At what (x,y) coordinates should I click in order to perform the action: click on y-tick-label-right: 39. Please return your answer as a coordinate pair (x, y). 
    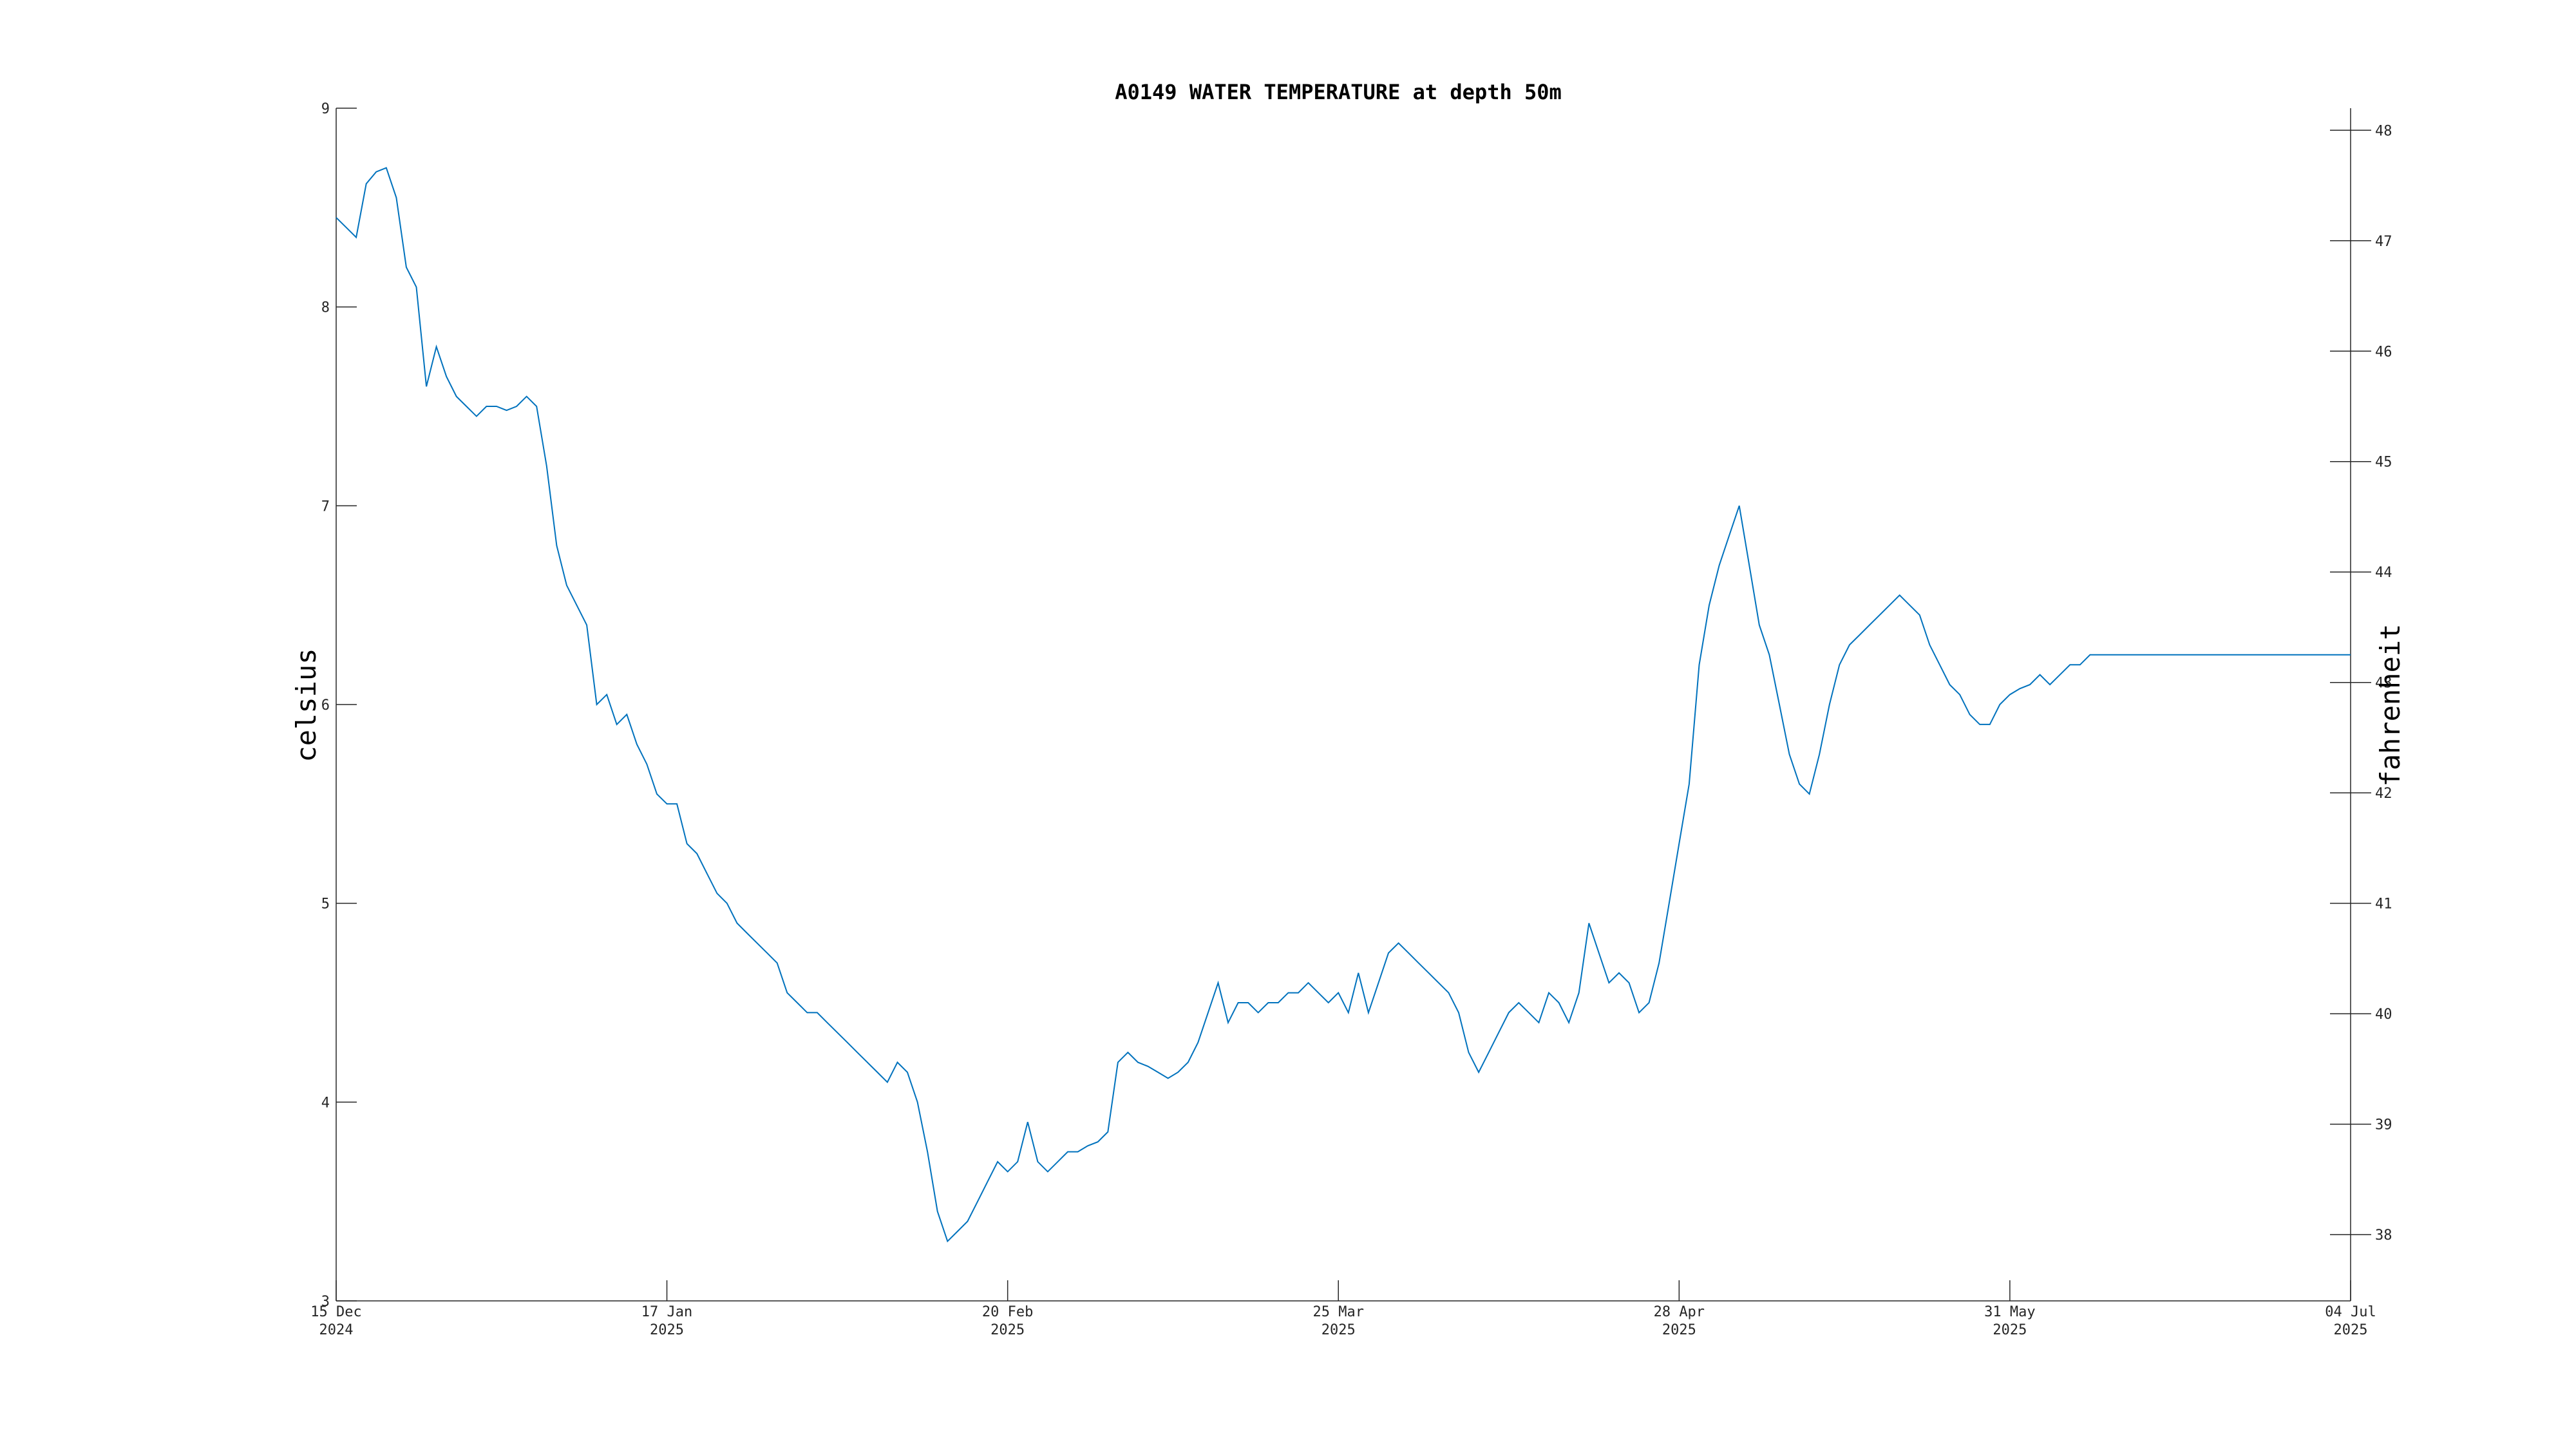
    Looking at the image, I should click on (2383, 1125).